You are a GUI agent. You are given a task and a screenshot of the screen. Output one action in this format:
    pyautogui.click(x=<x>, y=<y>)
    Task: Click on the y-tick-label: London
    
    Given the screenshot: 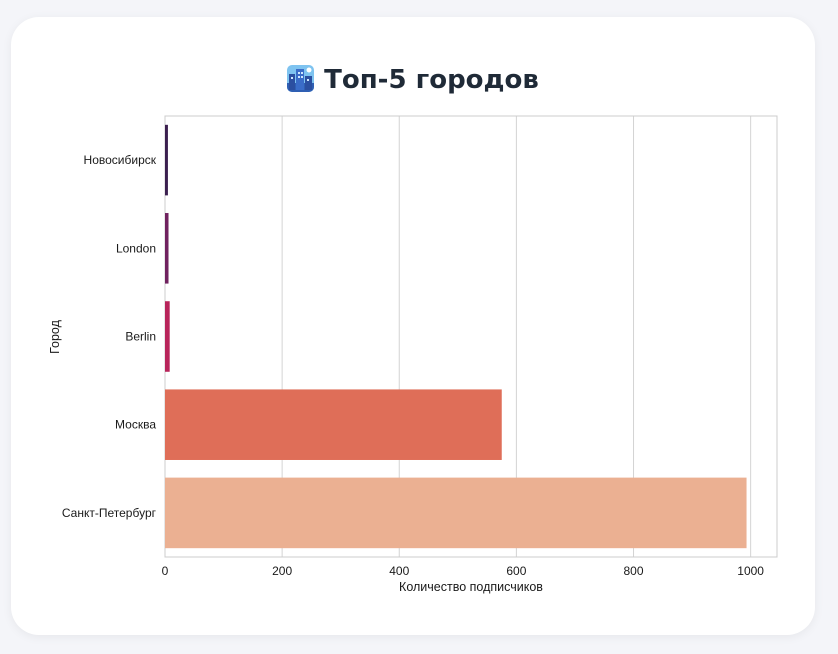 What is the action you would take?
    pyautogui.click(x=136, y=248)
    